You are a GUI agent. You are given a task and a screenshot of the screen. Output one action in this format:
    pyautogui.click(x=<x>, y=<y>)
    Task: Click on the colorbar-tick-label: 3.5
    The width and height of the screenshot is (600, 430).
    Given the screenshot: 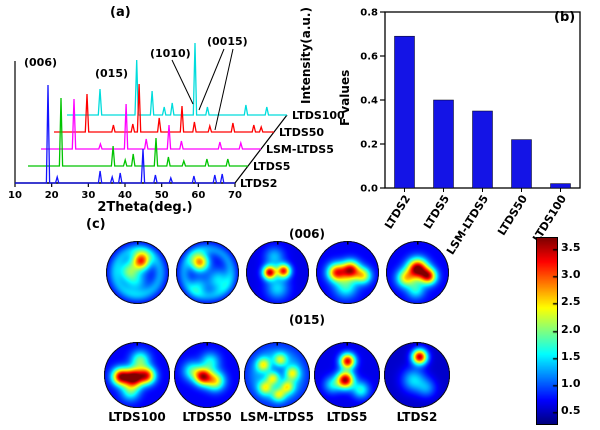 What is the action you would take?
    pyautogui.click(x=571, y=247)
    